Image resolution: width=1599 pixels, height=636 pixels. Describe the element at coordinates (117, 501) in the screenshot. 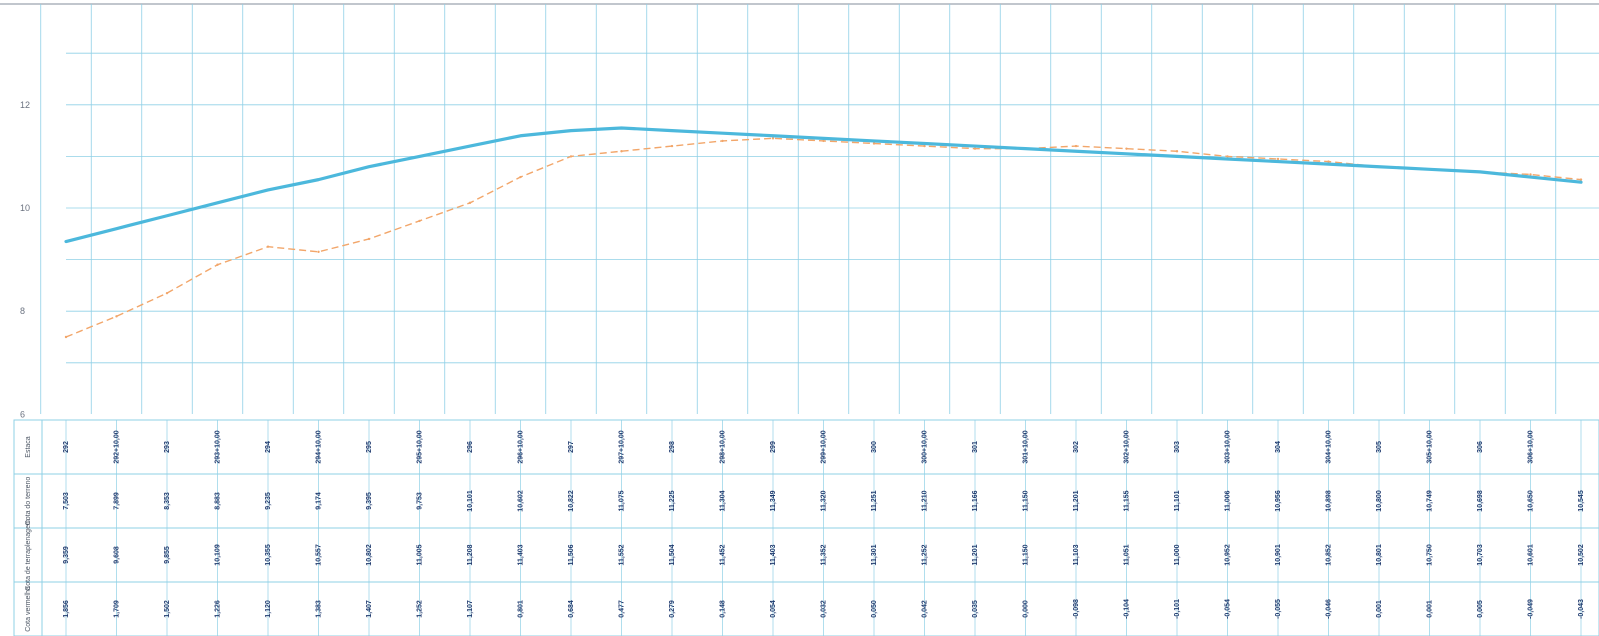

I see `table-cell: 7,899` at that location.